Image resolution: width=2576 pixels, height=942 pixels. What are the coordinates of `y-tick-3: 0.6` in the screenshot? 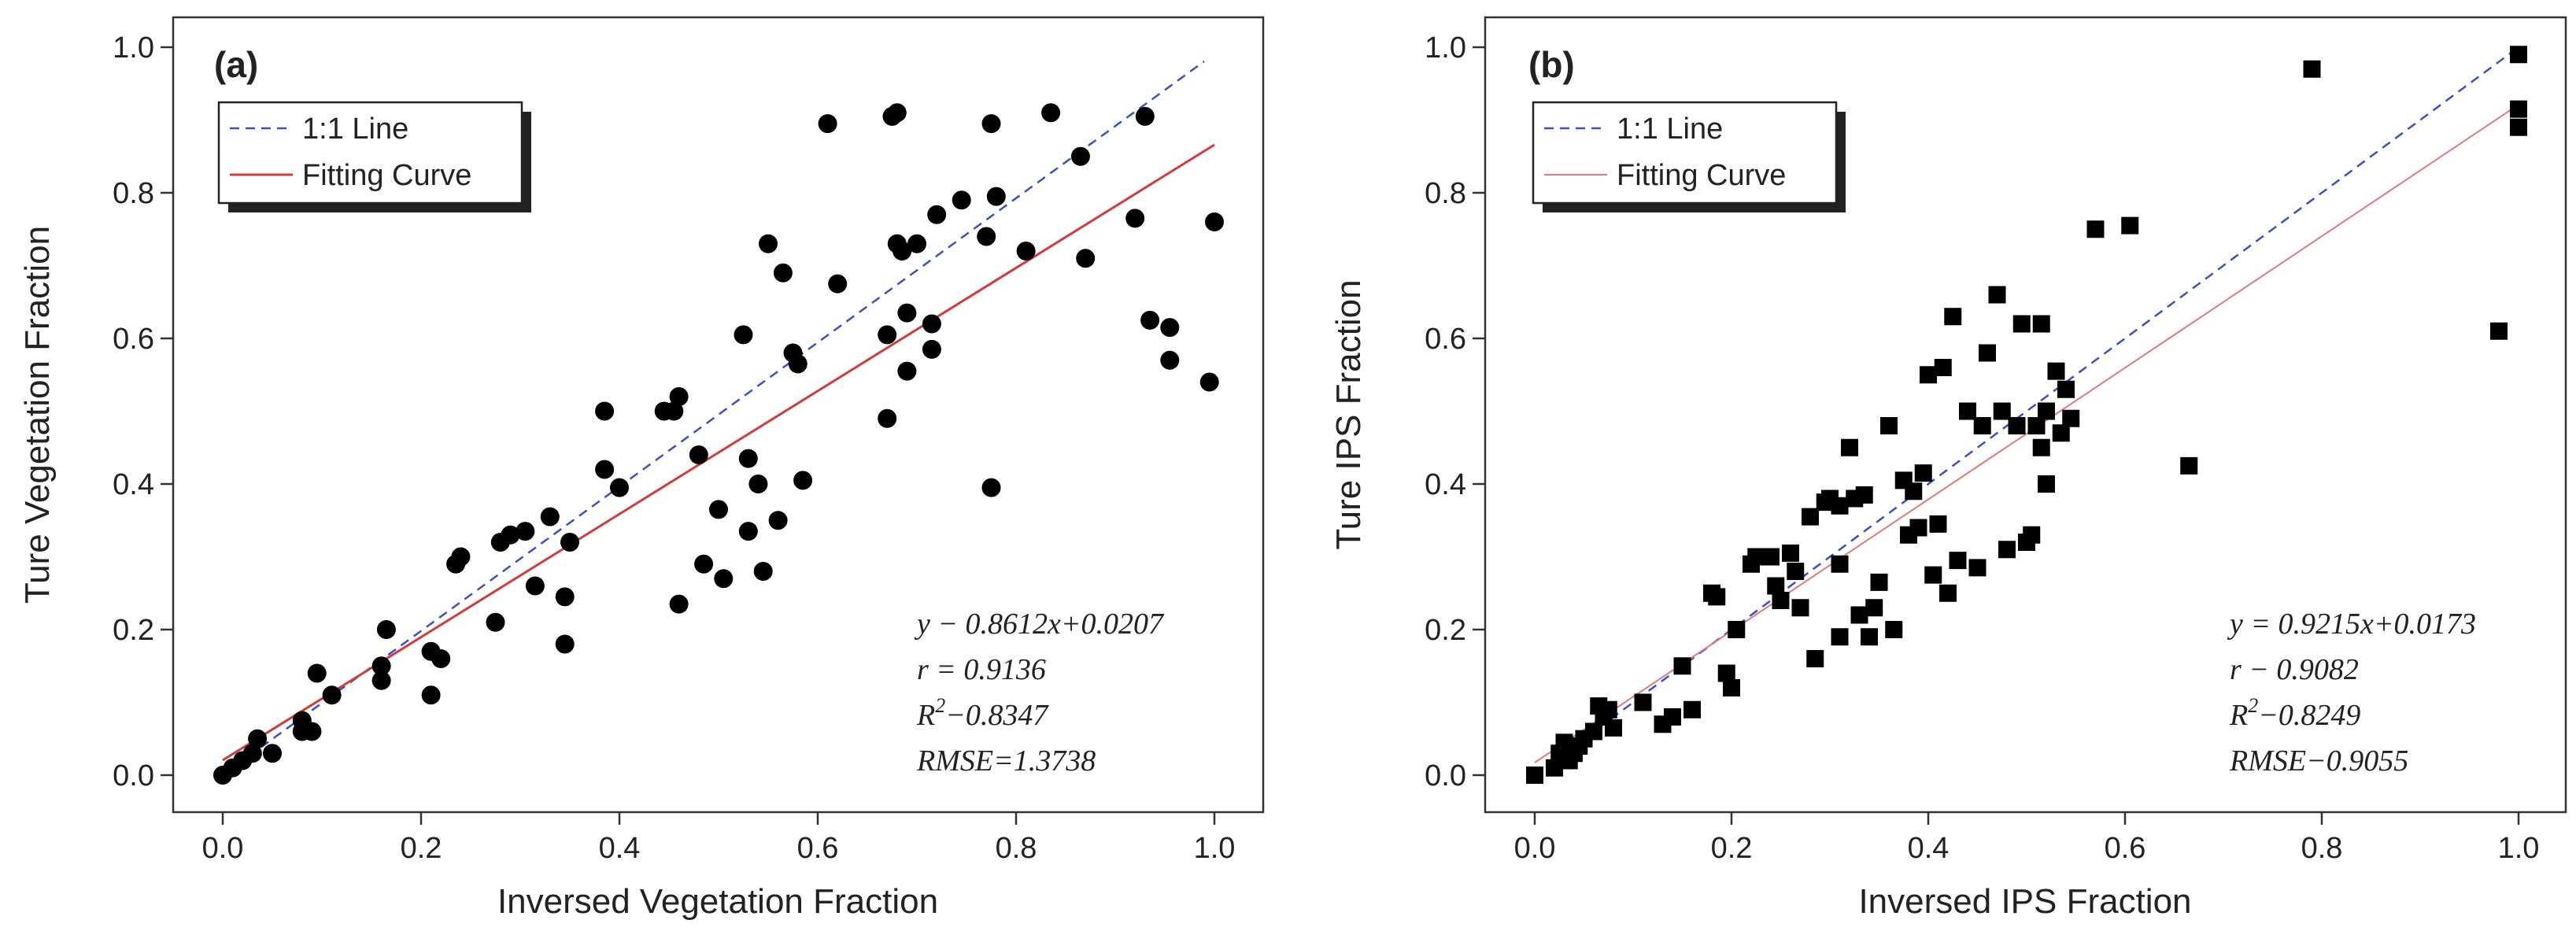 It's located at (1455, 339).